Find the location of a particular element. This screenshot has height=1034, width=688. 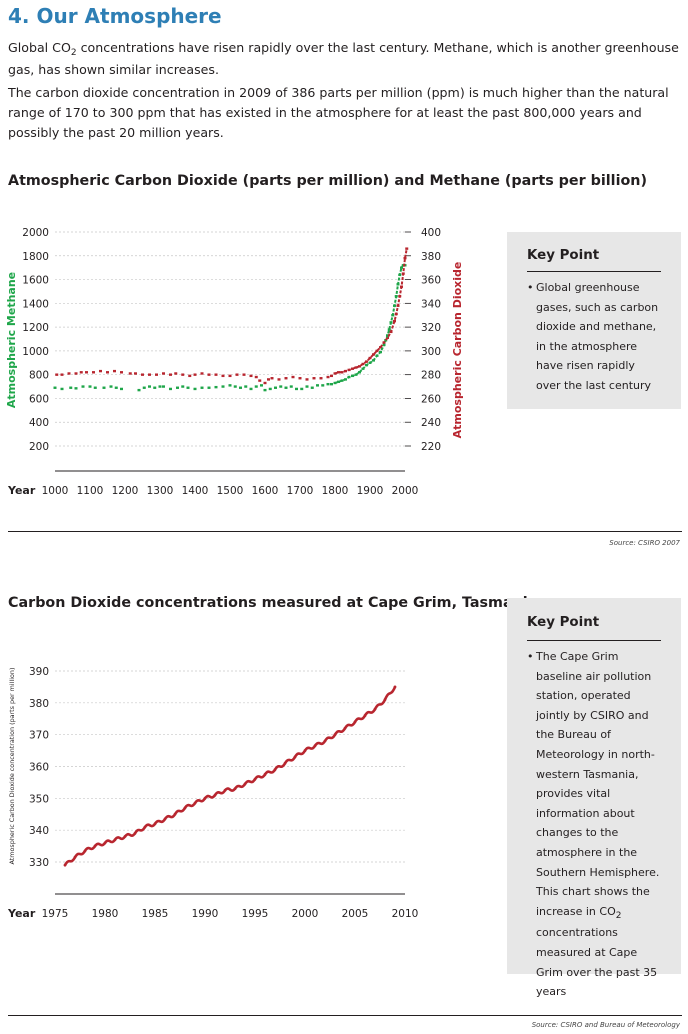

chart1-y-left-tick: 1000 is located at coordinates (35, 352).